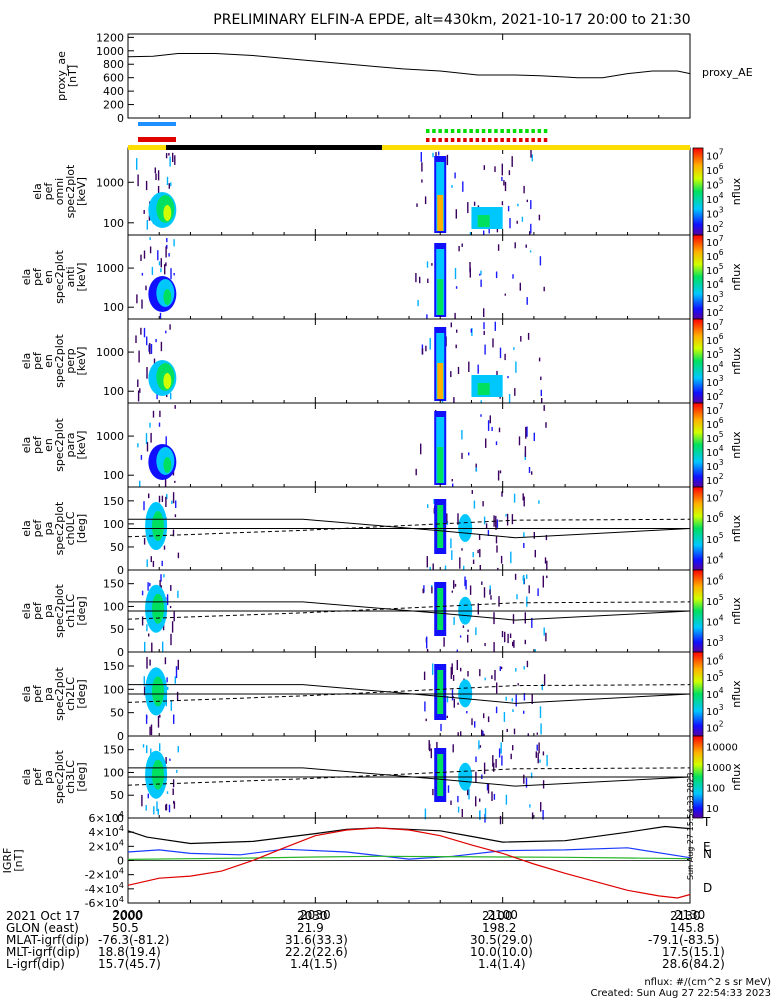 The image size is (775, 1000). I want to click on panel-7-ylabel-3: spec2plot, so click(59, 694).